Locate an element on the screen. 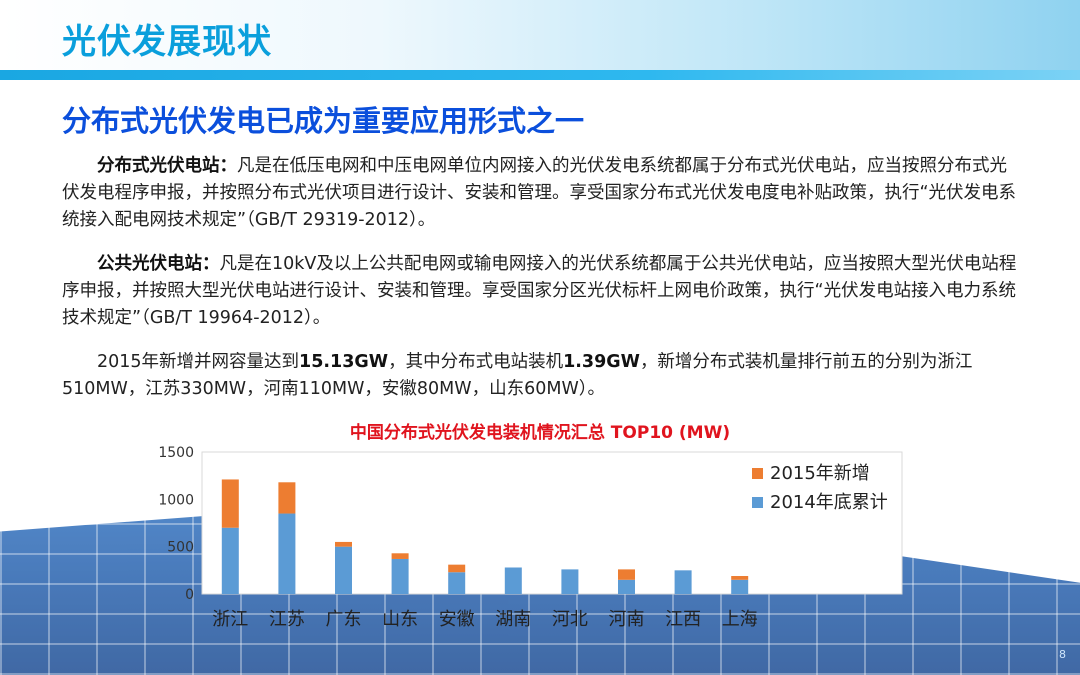 The height and width of the screenshot is (675, 1080). y-tick-label: 0 is located at coordinates (189, 595).